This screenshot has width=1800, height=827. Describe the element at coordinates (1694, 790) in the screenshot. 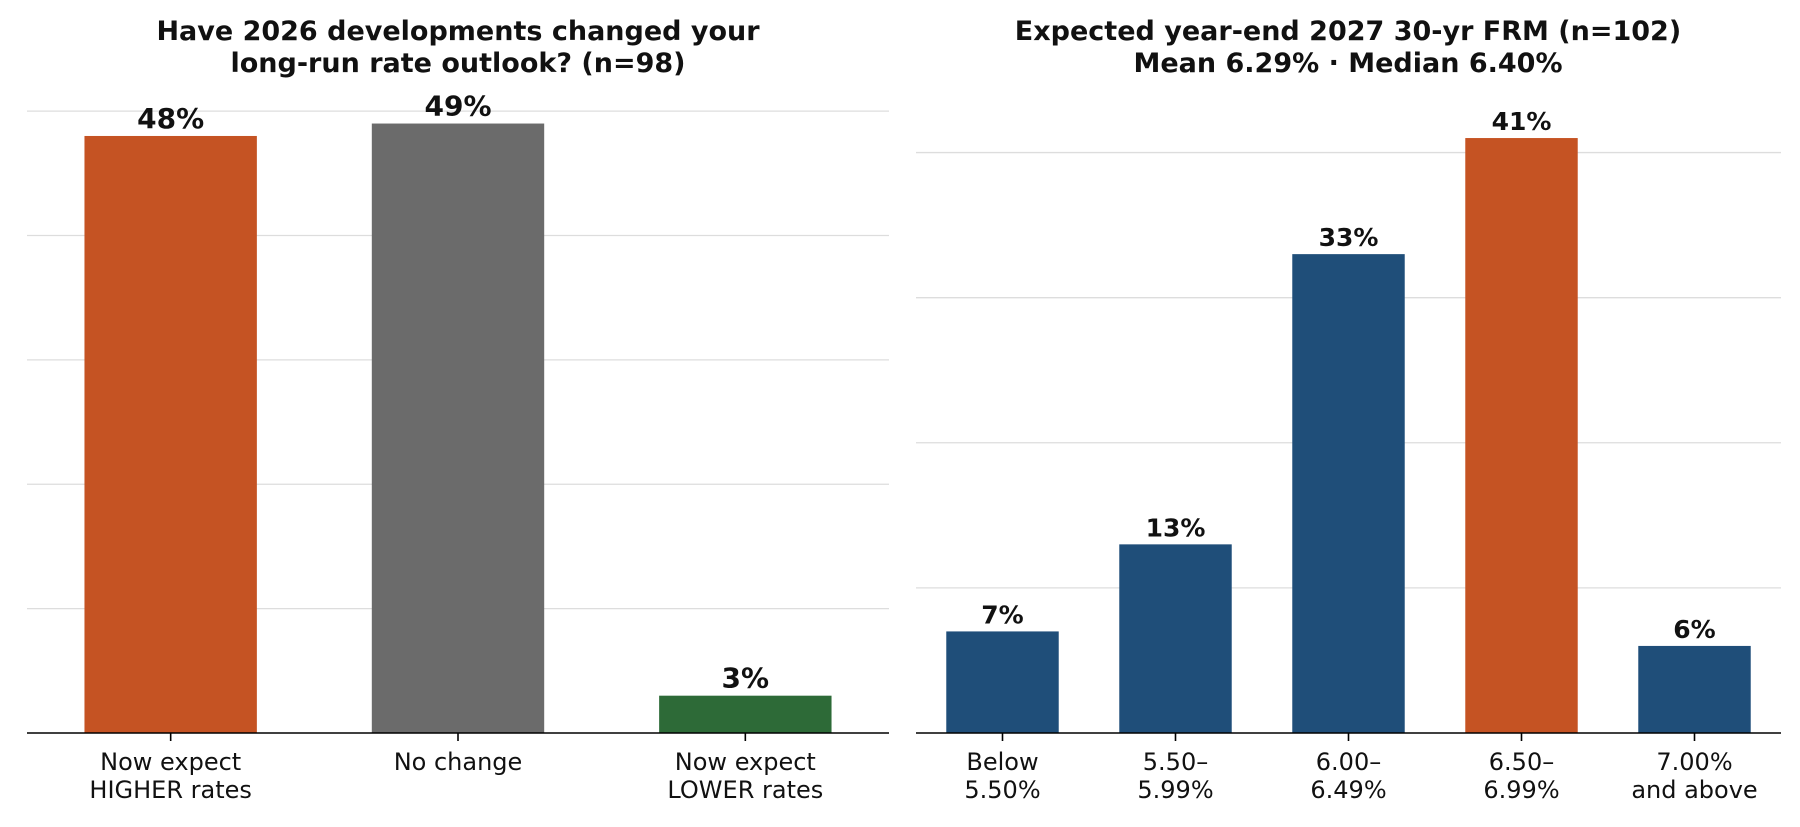

I see `x-tick-label-line: and above` at that location.